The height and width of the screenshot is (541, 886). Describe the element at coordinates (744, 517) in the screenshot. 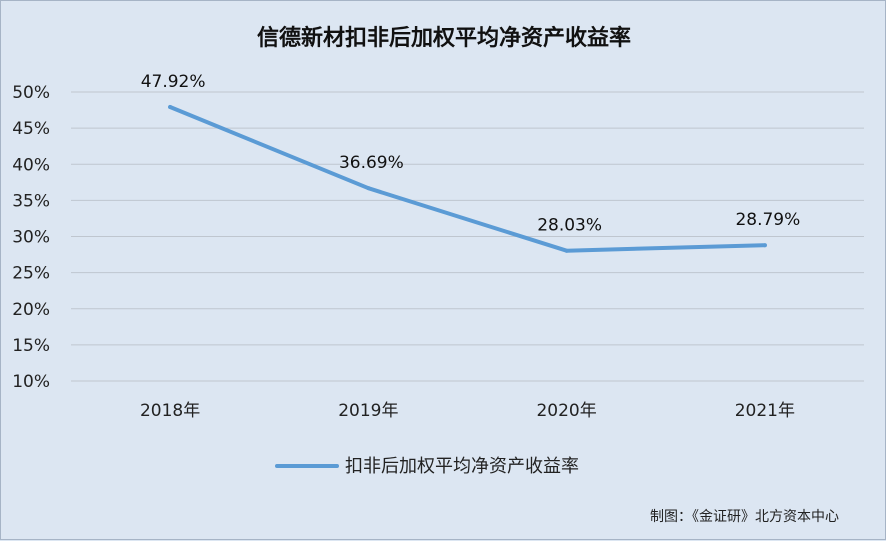

I see `source-note: 制图：《金证研》北方资本中心` at that location.